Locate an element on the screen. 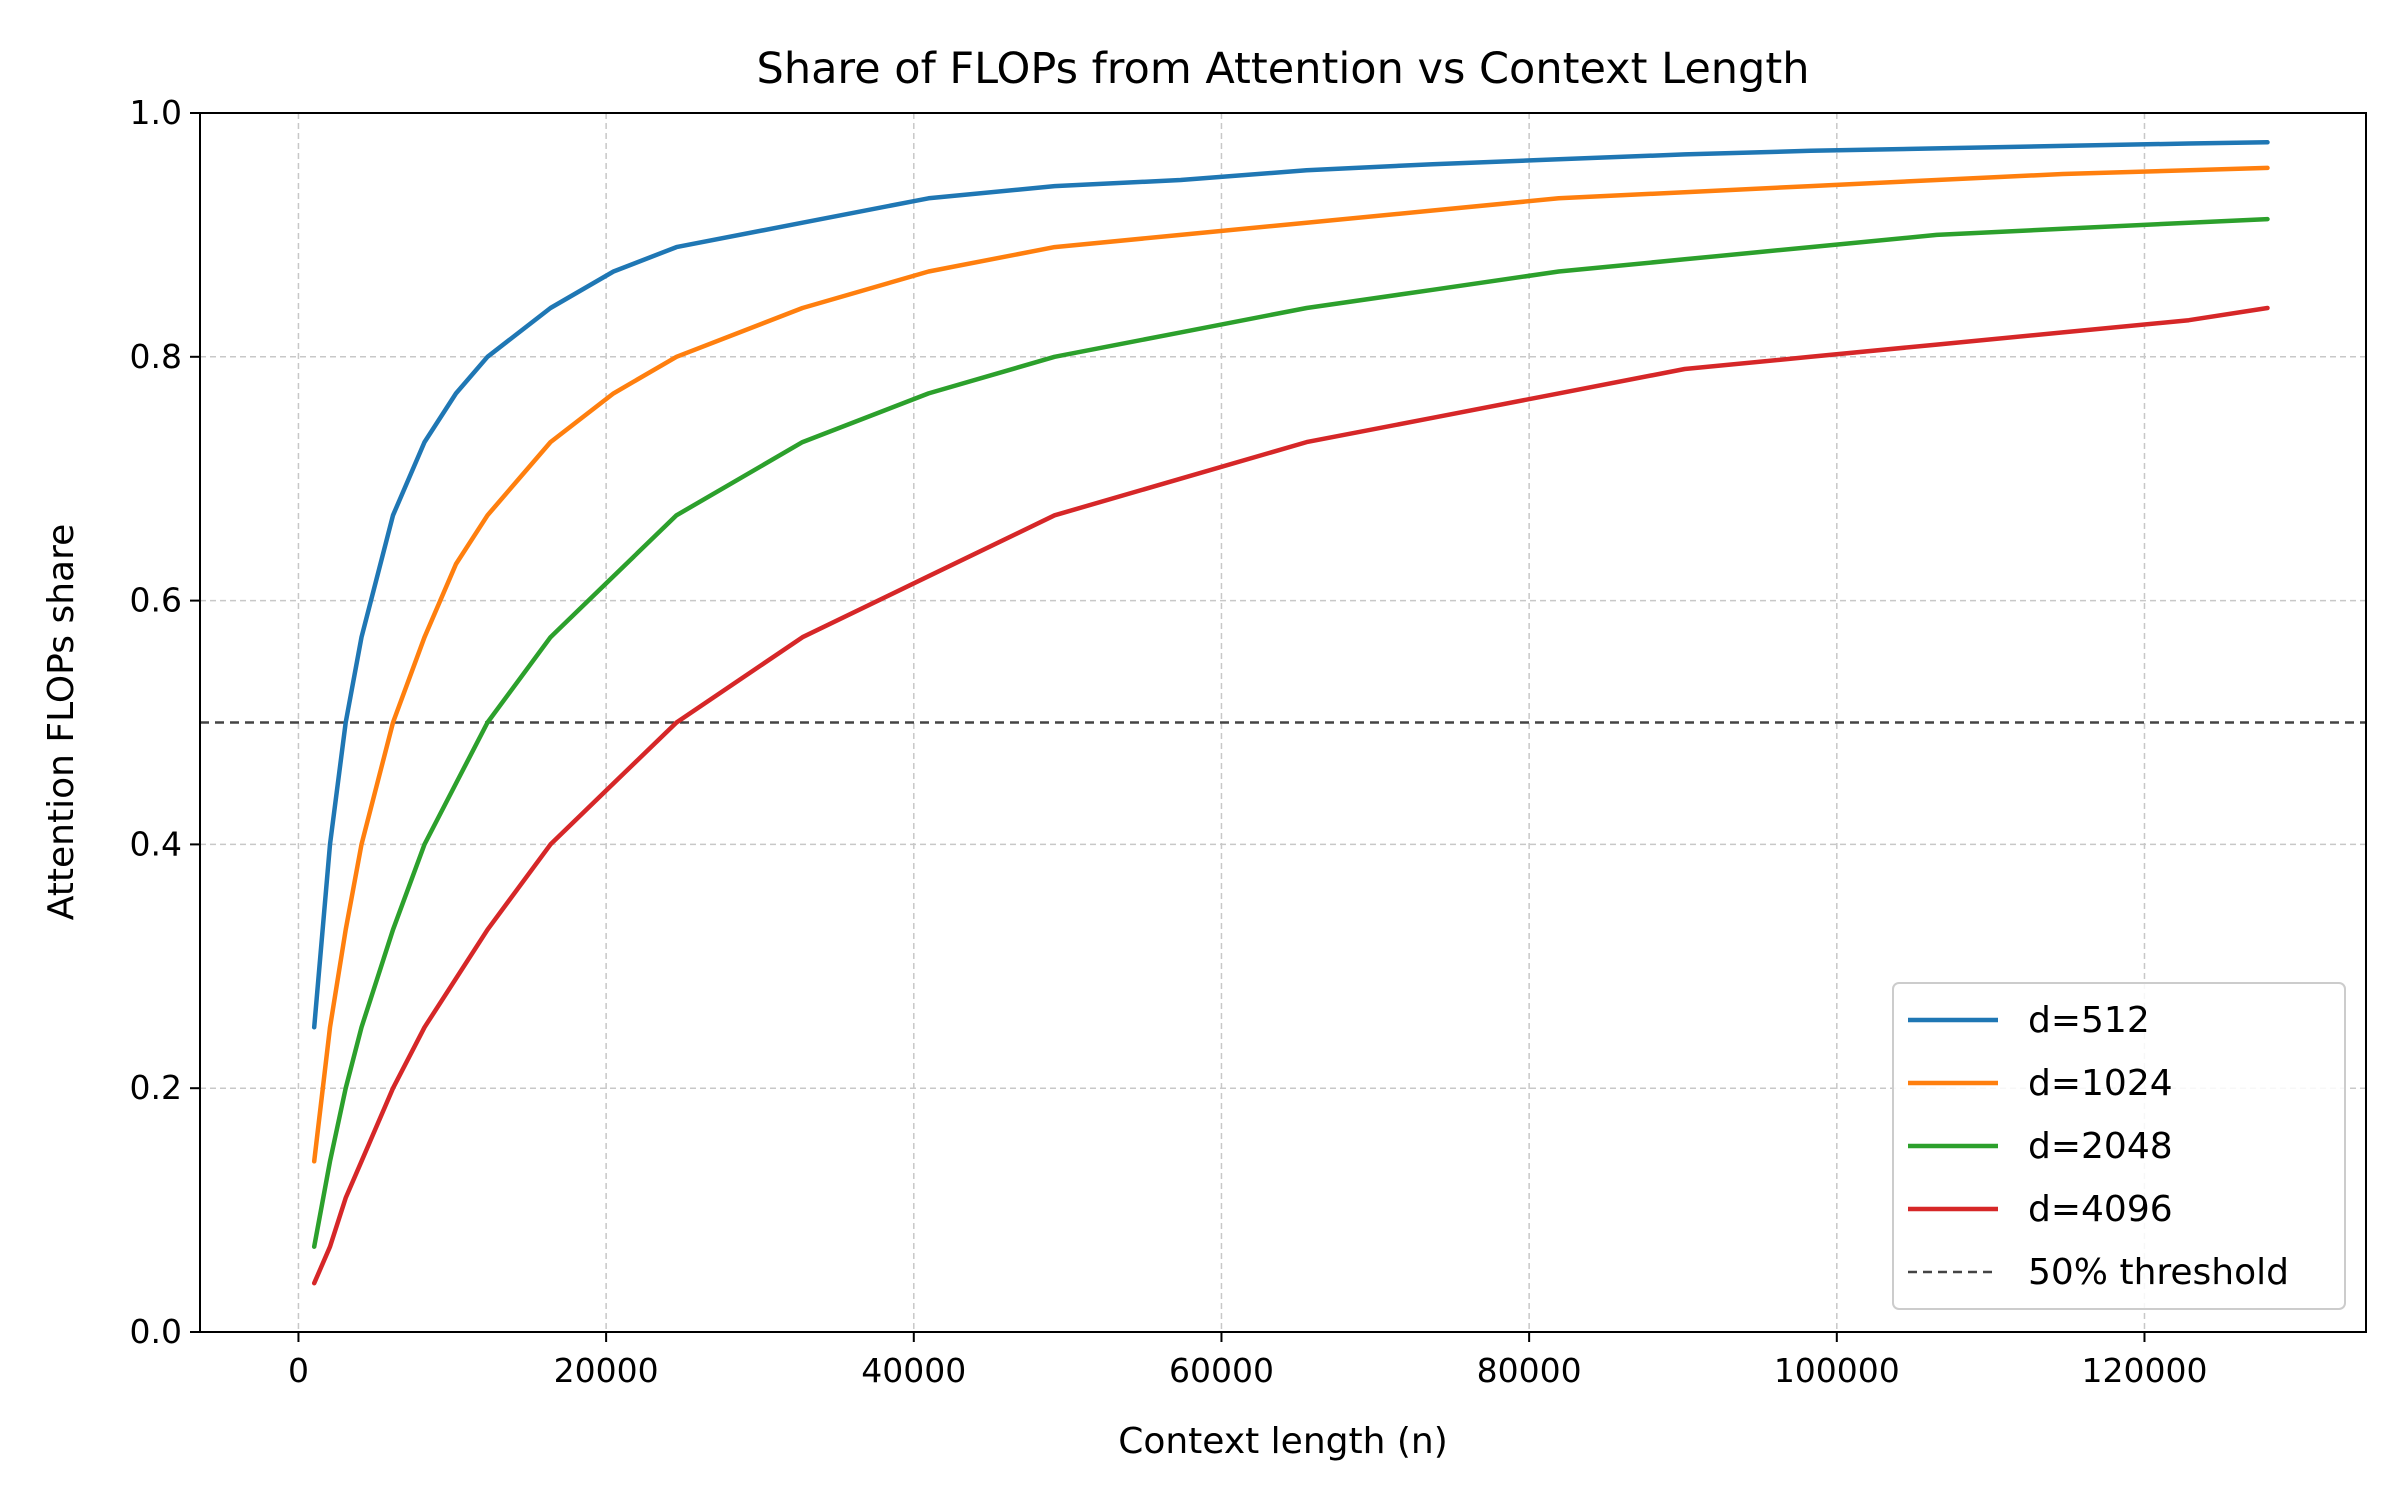 This screenshot has width=2400, height=1500. legend: d=512 d=1024 d=2048 d=4096 50% threshold is located at coordinates (2119, 1146).